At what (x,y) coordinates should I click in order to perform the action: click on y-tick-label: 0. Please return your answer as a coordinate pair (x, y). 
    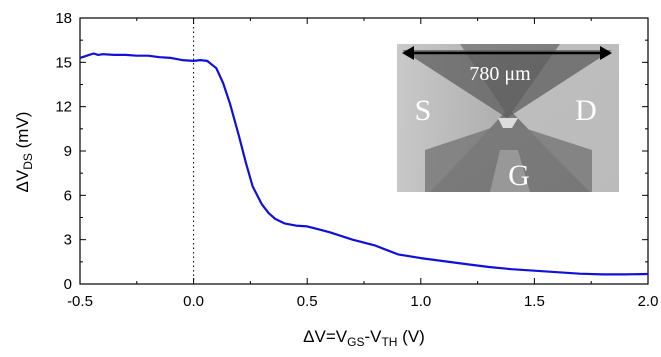
    Looking at the image, I should click on (68, 284).